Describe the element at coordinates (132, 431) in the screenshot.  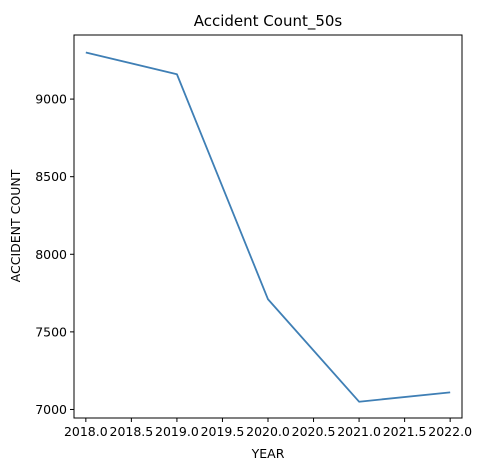
I see `x-tick-label: 2018.5` at that location.